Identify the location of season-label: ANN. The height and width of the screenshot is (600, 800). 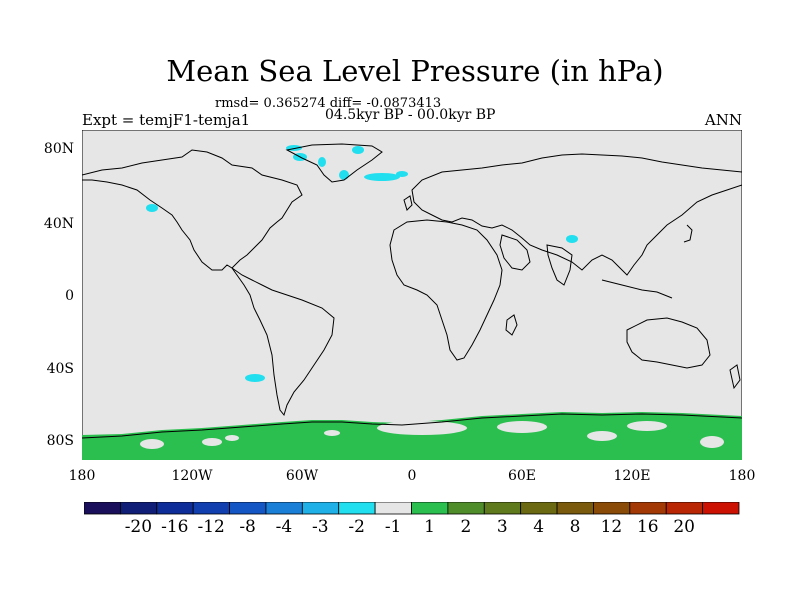
(723, 120).